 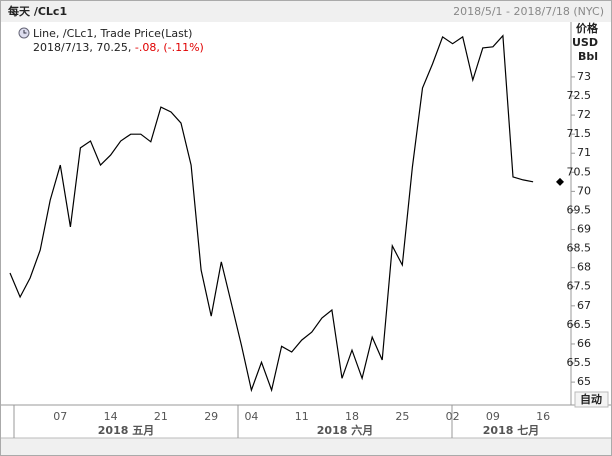 I want to click on y-tick-label: 66, so click(x=584, y=343).